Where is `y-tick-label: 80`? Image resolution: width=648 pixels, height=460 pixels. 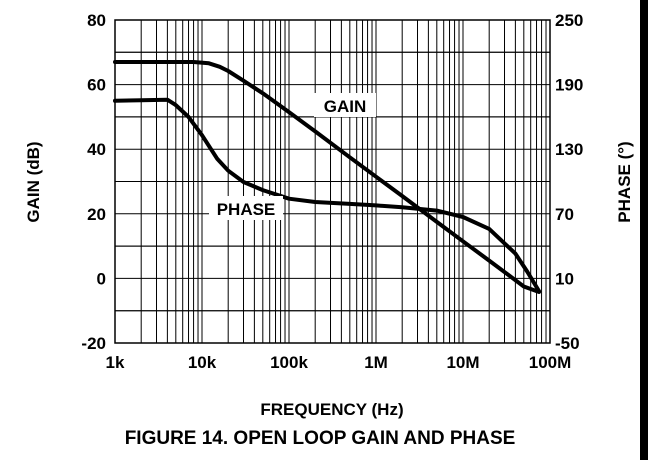 y-tick-label: 80 is located at coordinates (96, 20).